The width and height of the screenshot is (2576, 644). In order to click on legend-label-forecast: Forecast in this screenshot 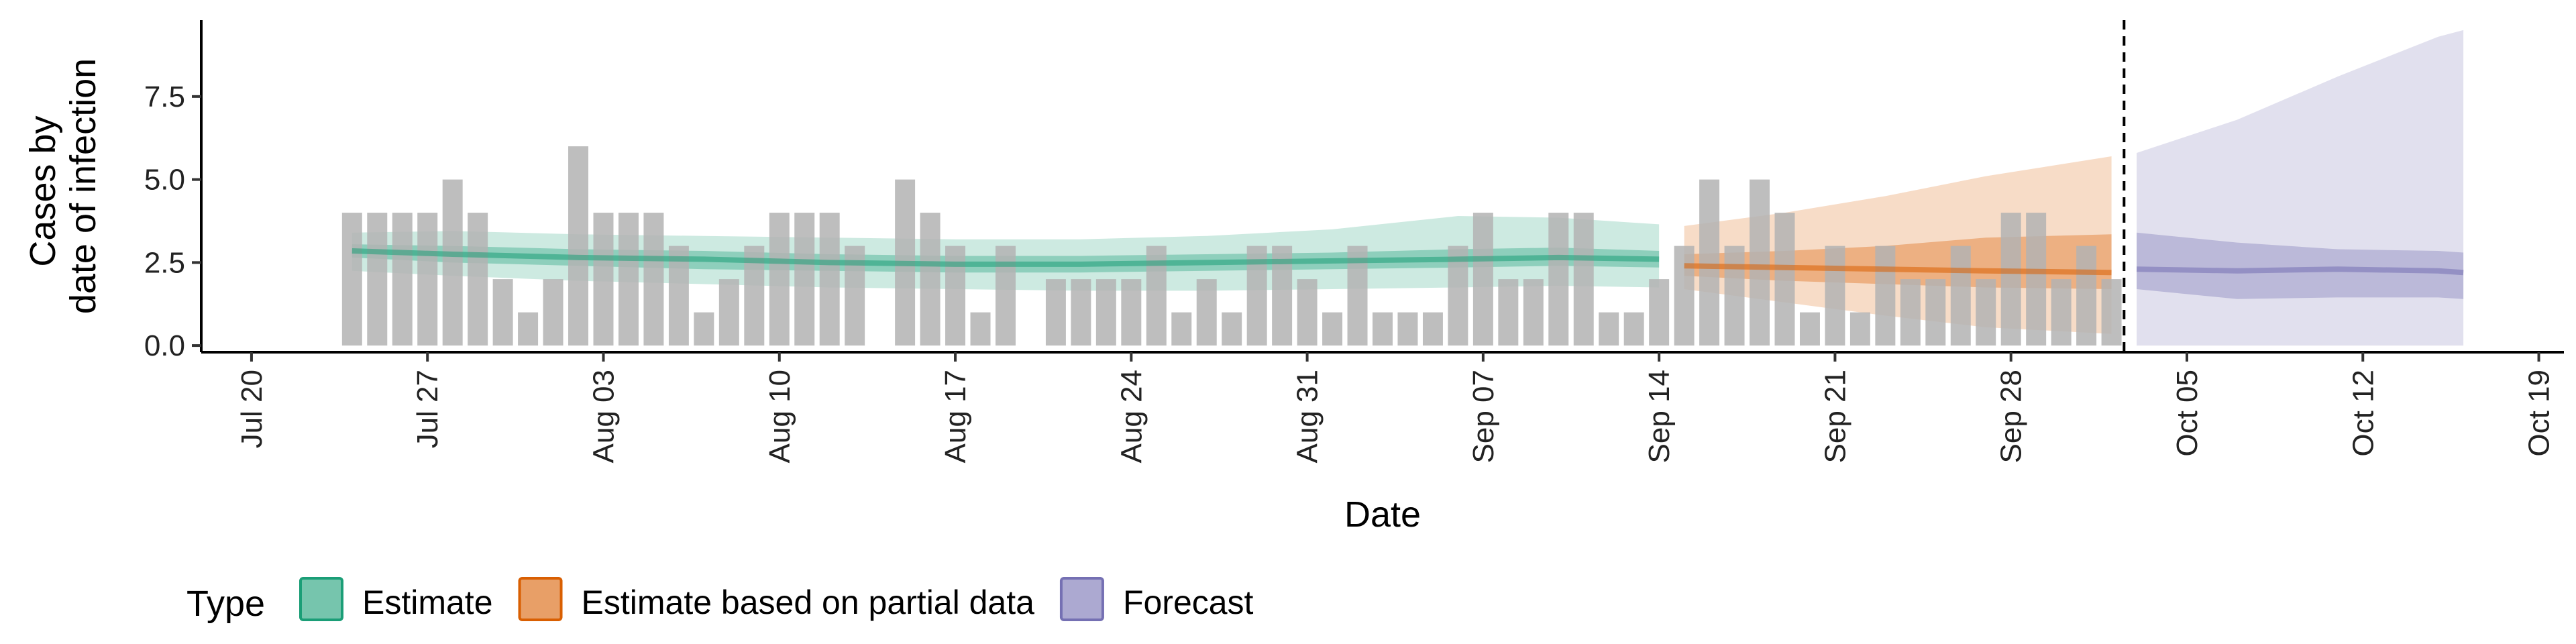, I will do `click(1188, 602)`.